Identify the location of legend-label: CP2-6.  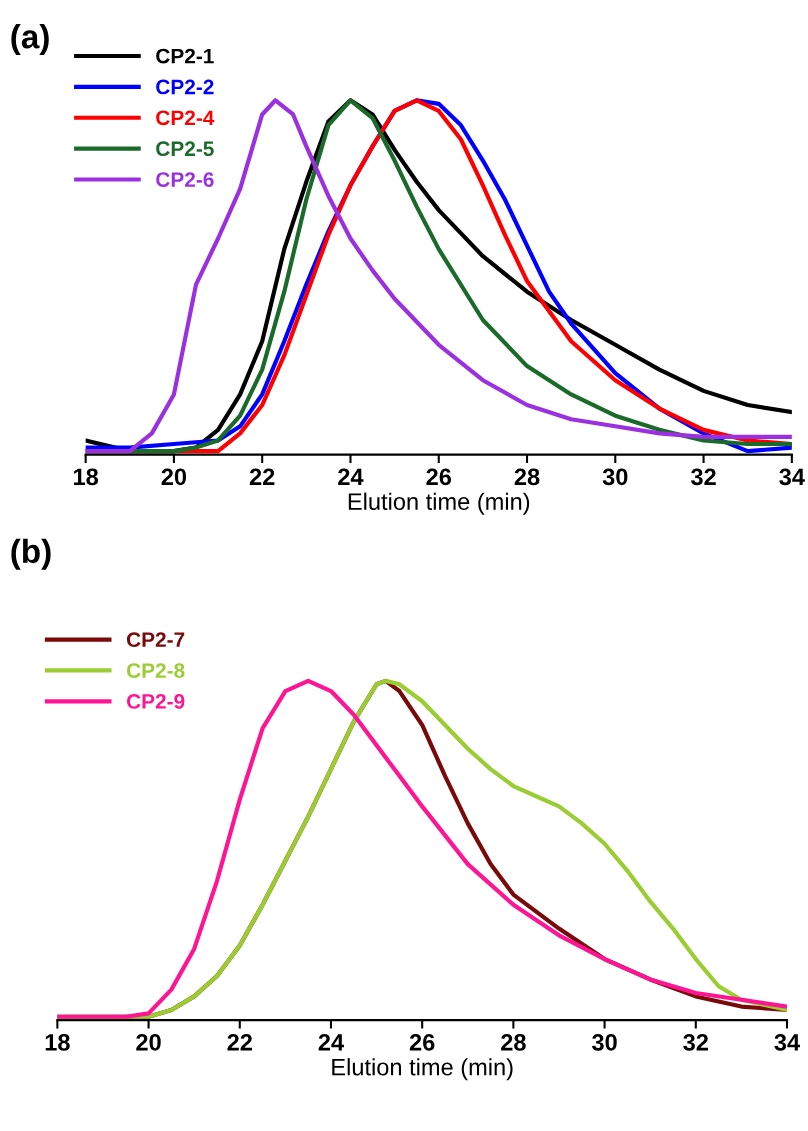
(185, 179).